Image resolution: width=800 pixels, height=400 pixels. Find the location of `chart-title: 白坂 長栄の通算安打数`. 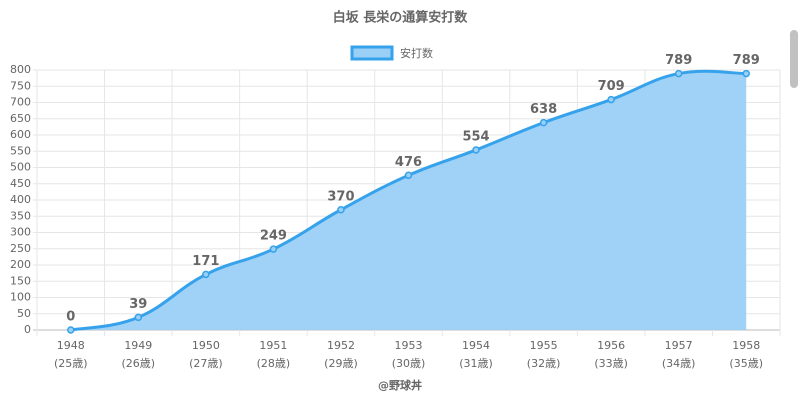

chart-title: 白坂 長栄の通算安打数 is located at coordinates (401, 18).